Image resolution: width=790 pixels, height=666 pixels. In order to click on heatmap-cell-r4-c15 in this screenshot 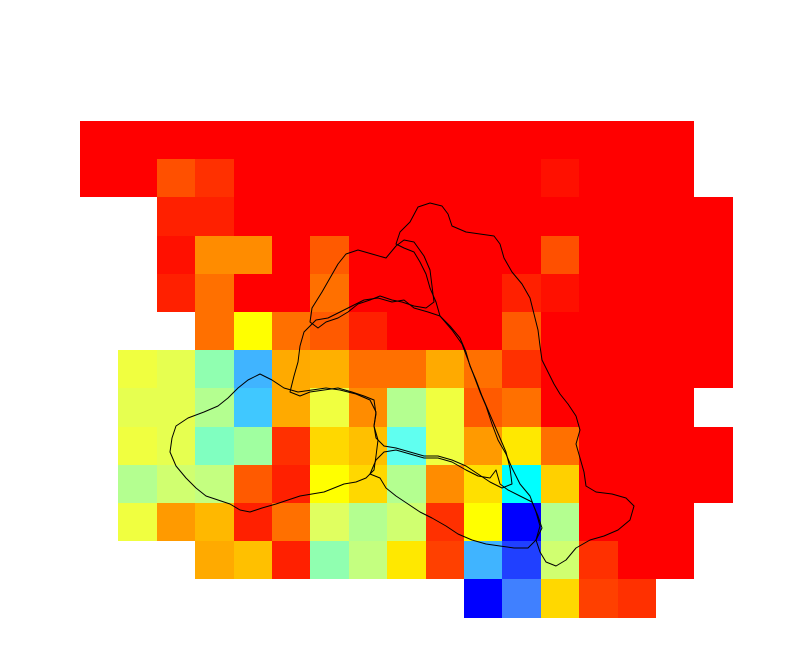, I will do `click(675, 293)`.